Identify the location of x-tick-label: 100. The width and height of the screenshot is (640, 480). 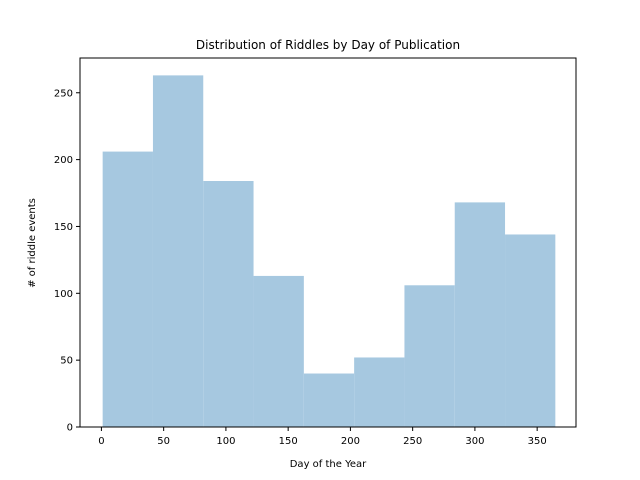
(225, 441).